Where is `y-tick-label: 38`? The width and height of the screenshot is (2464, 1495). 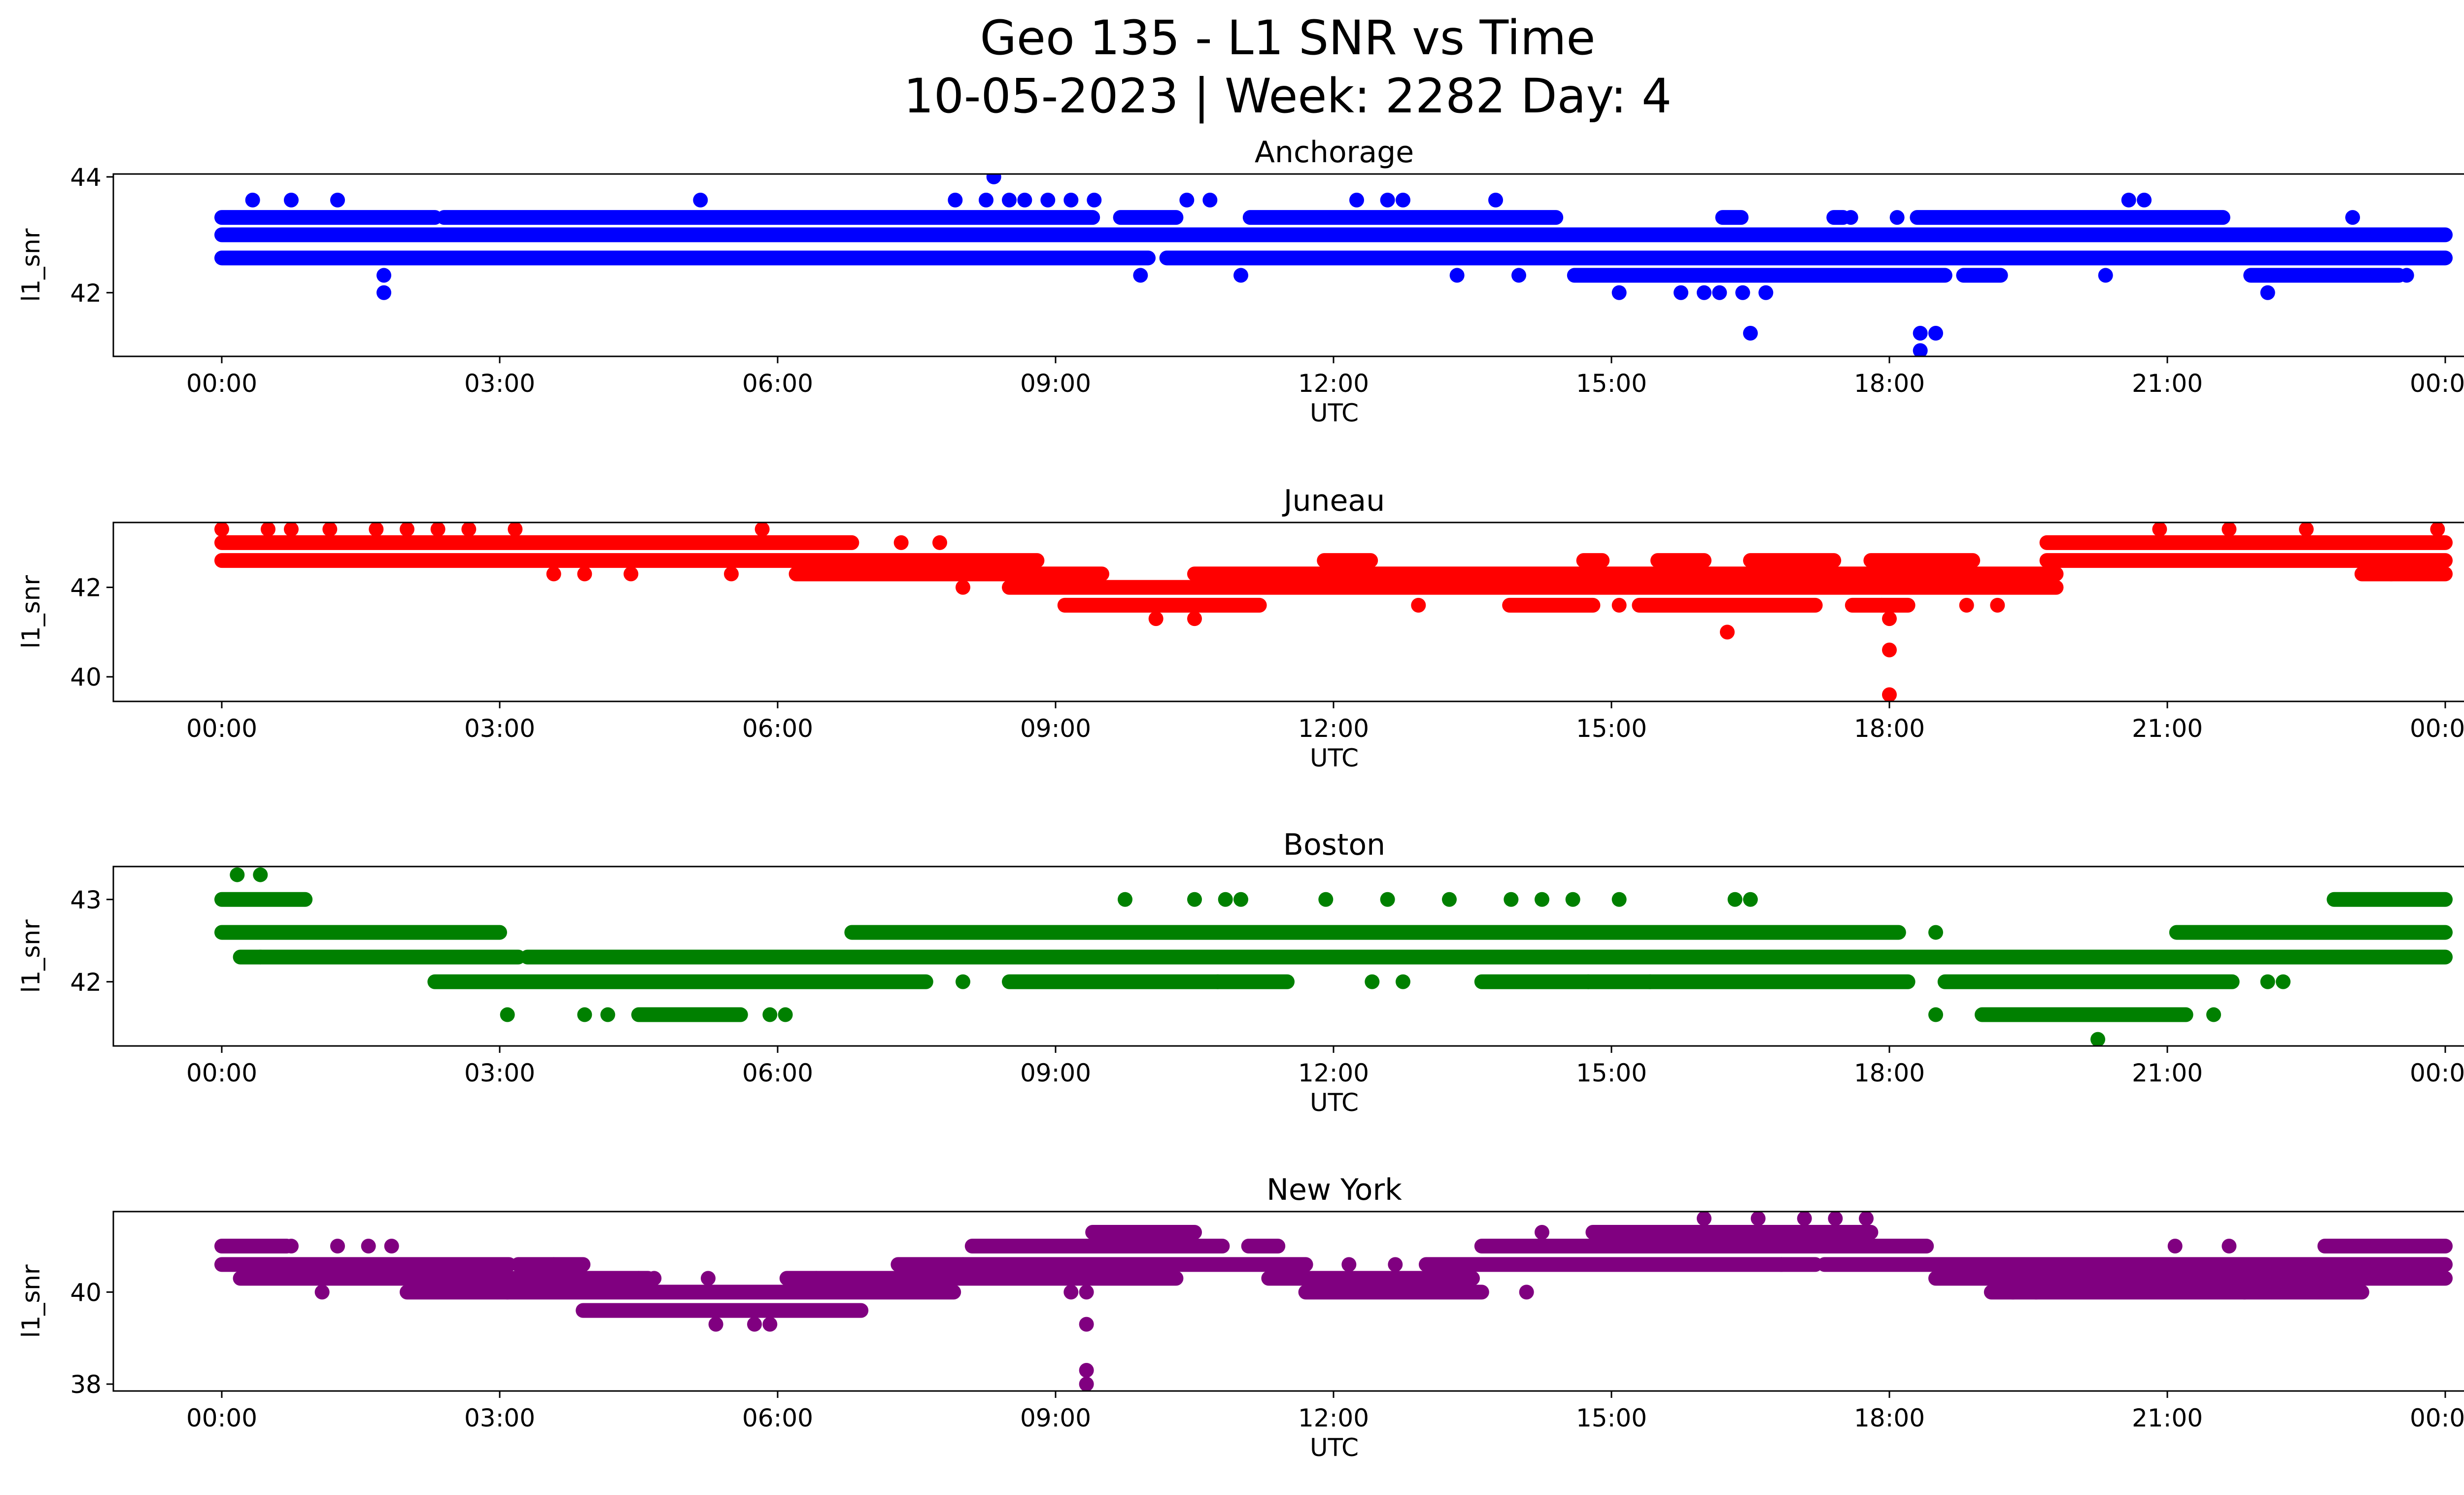
y-tick-label: 38 is located at coordinates (86, 1384).